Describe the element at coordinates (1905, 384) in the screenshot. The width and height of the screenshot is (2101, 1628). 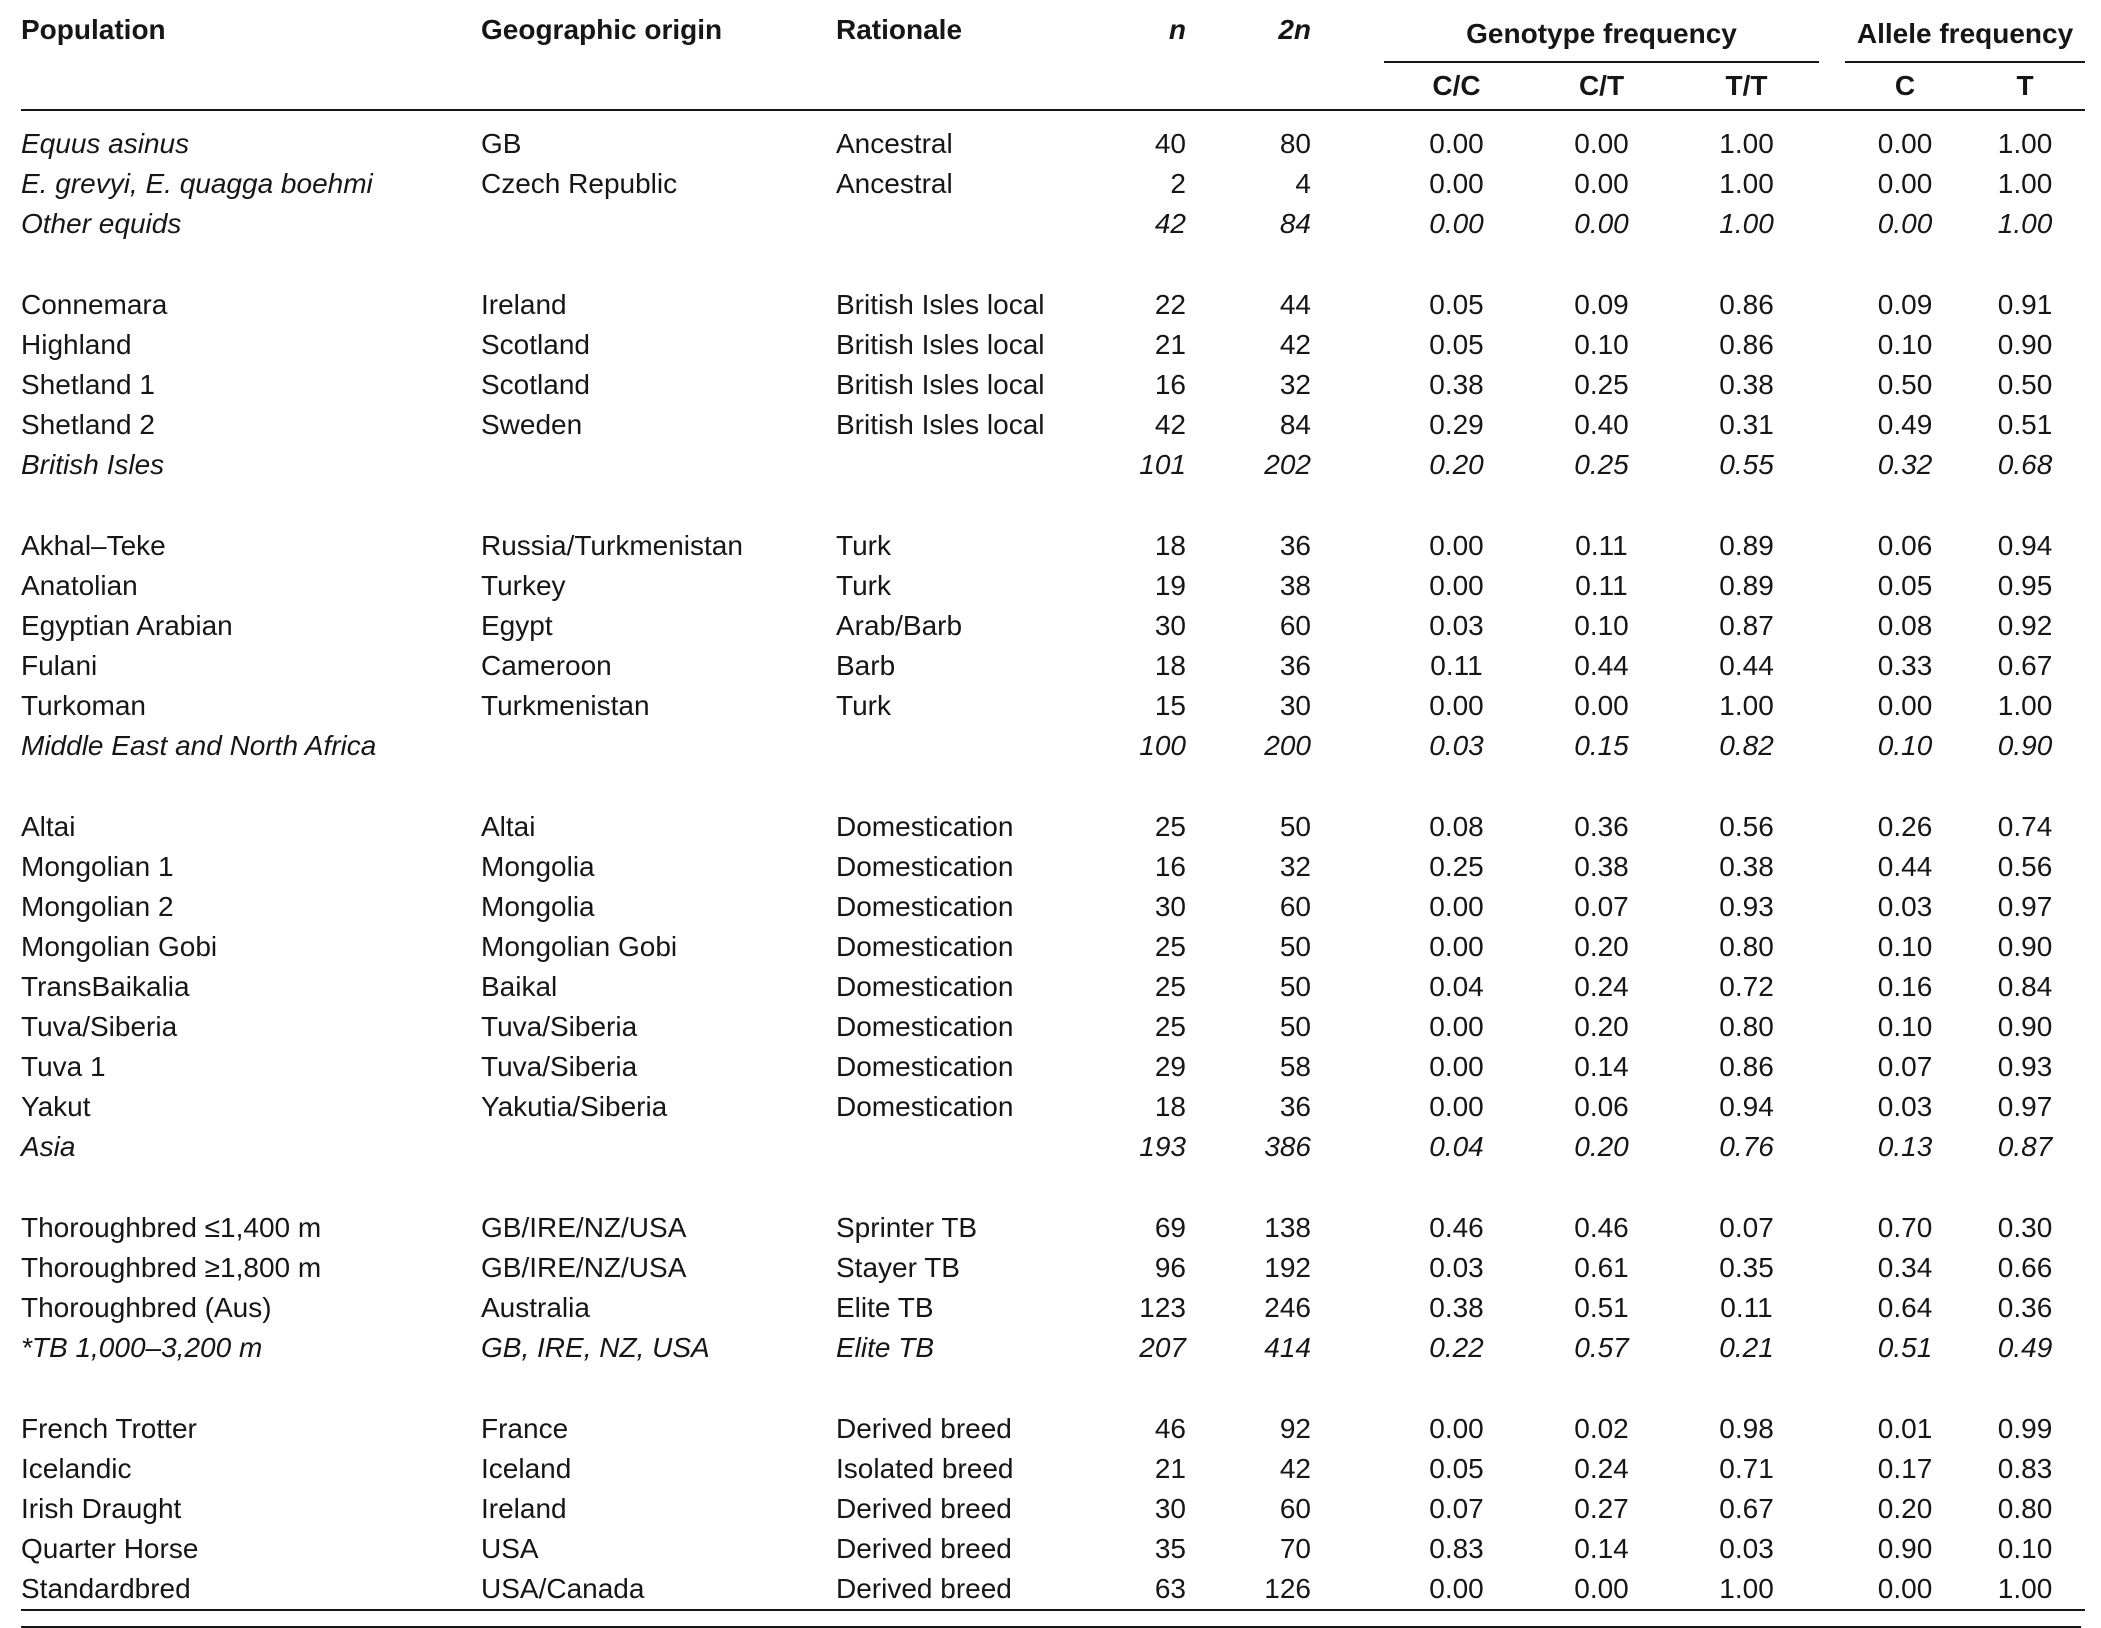
I see `allele-c-cell: 0.50` at that location.